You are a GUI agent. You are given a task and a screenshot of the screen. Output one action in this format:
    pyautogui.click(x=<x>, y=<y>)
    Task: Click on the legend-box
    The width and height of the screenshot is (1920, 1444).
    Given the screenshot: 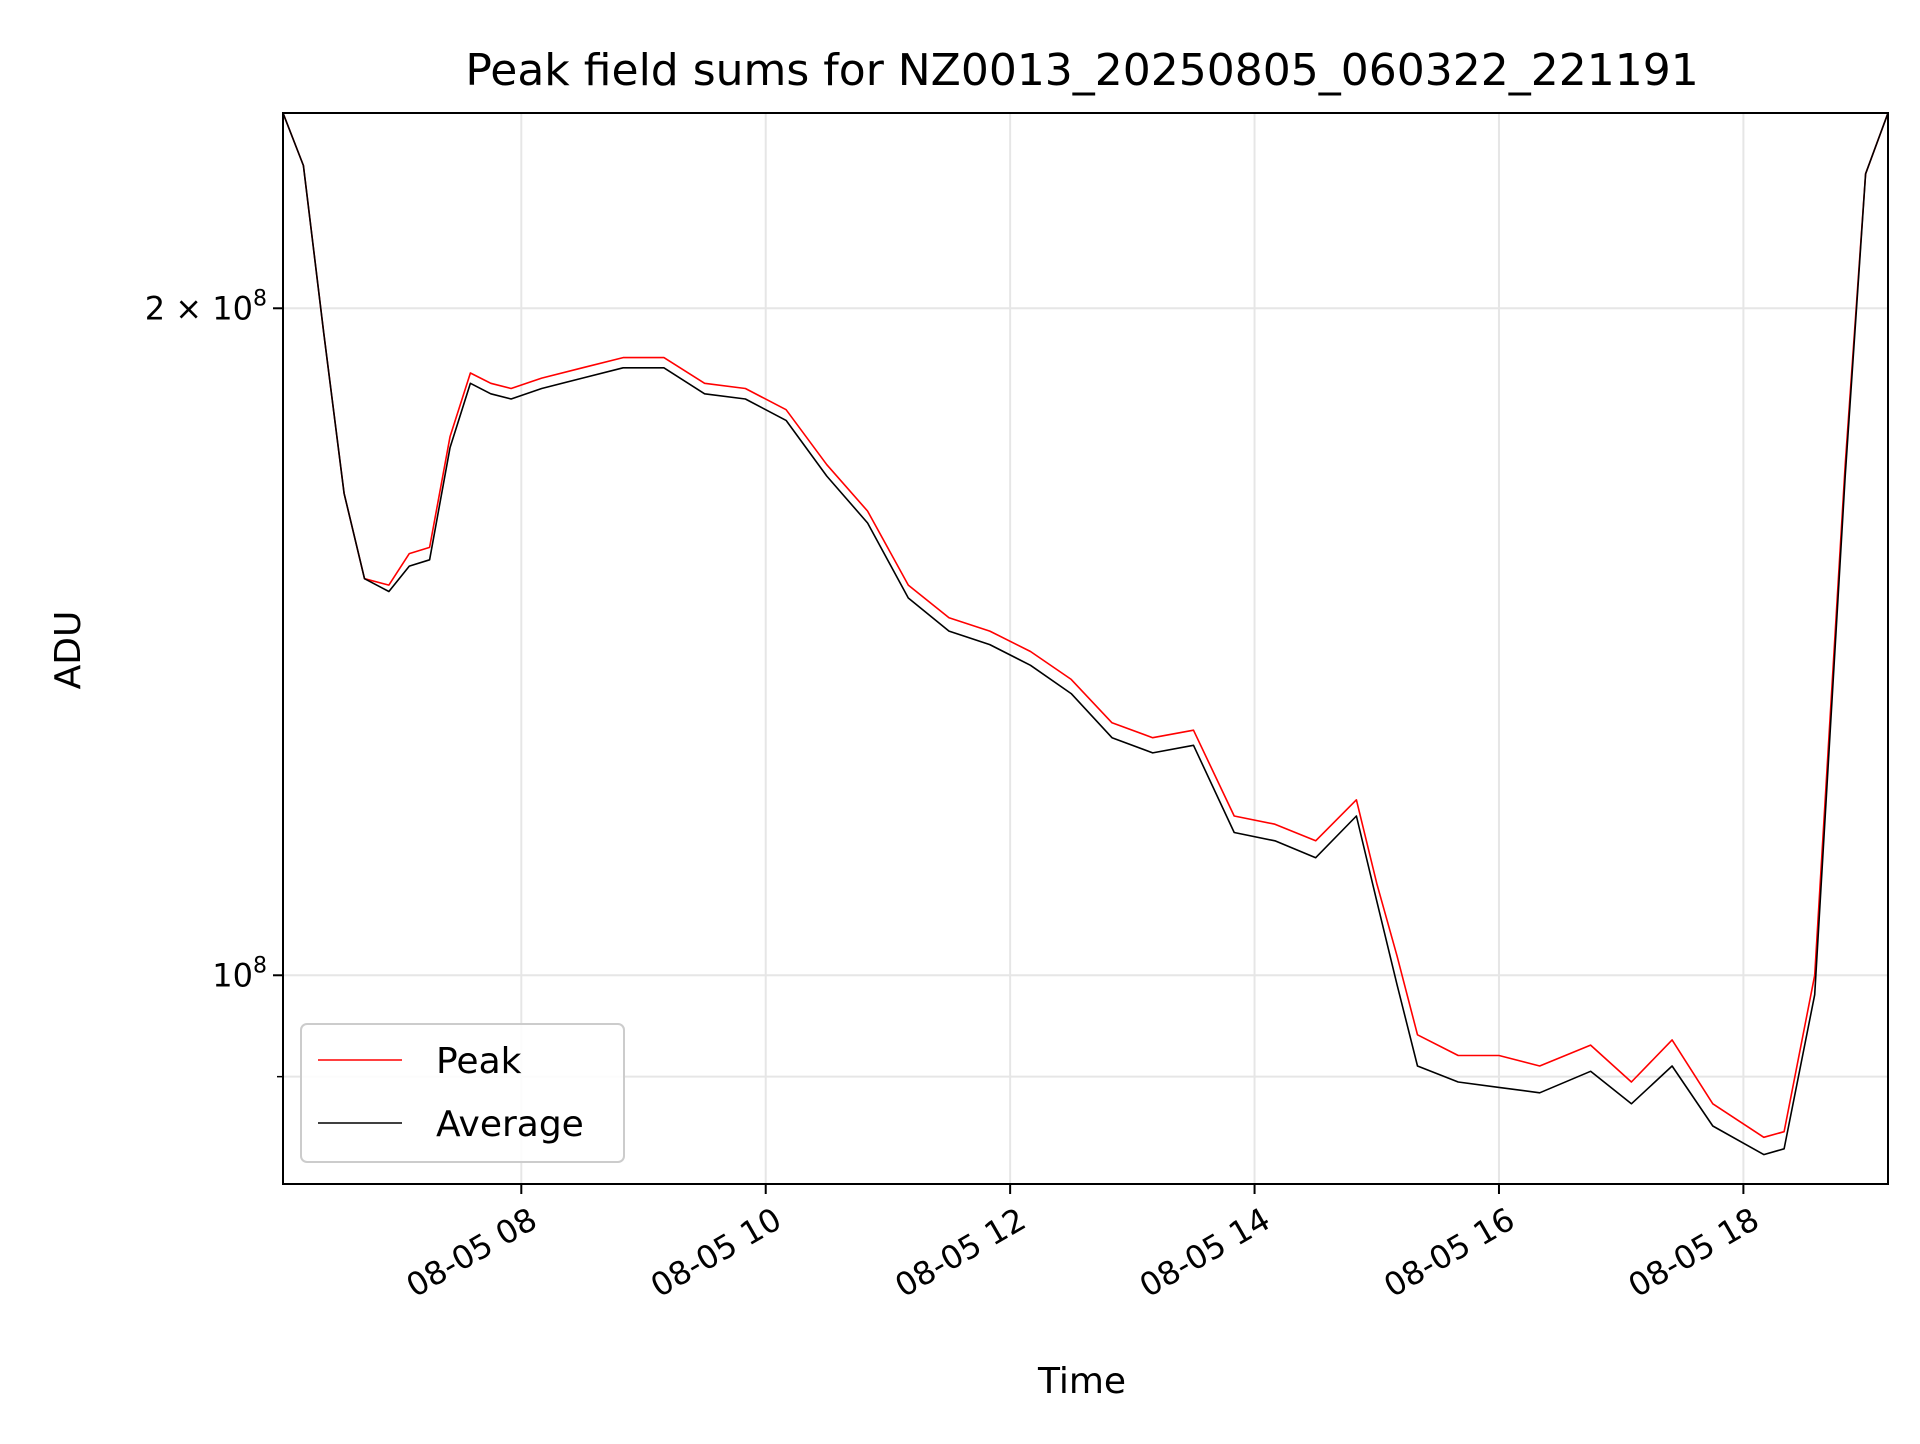 What is the action you would take?
    pyautogui.click(x=462, y=1093)
    